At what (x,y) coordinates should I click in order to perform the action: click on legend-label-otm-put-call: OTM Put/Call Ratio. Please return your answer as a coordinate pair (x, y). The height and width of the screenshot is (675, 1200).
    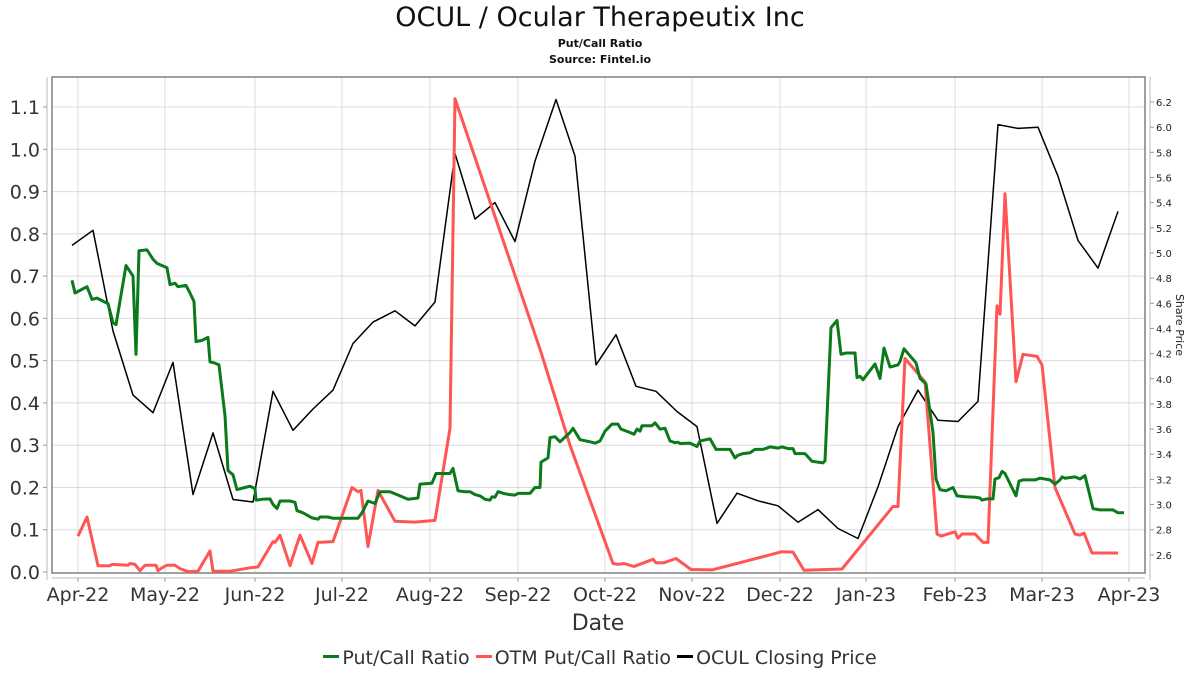
    Looking at the image, I should click on (583, 658).